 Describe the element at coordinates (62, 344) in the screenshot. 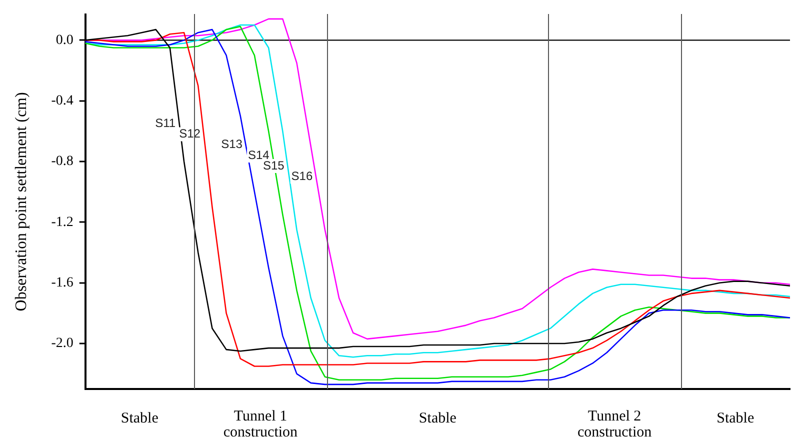

I see `y-tick-label: -2.0` at that location.